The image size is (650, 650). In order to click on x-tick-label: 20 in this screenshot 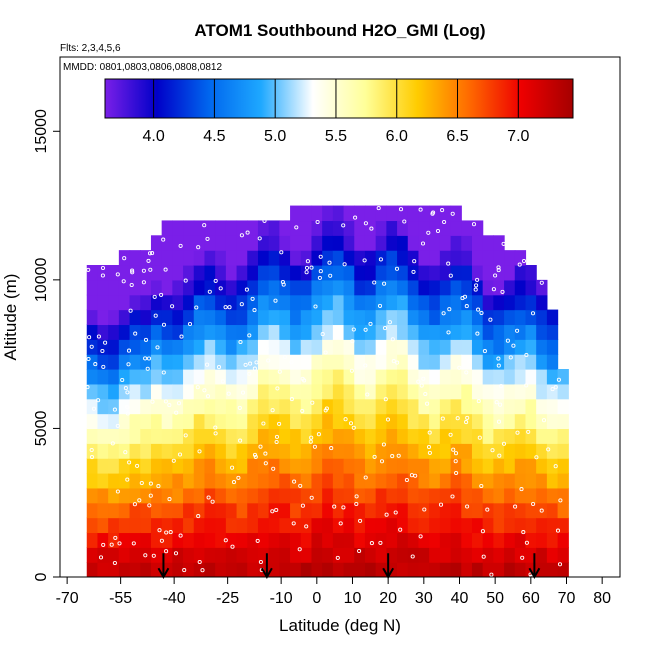, I will do `click(388, 598)`.